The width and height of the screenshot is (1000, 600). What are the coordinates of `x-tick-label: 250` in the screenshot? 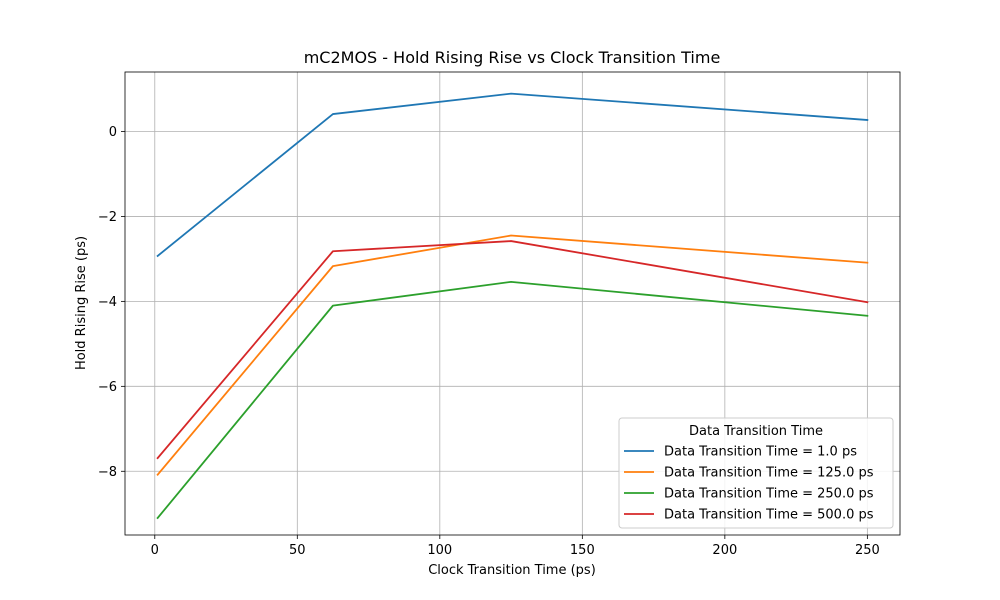 It's located at (867, 550).